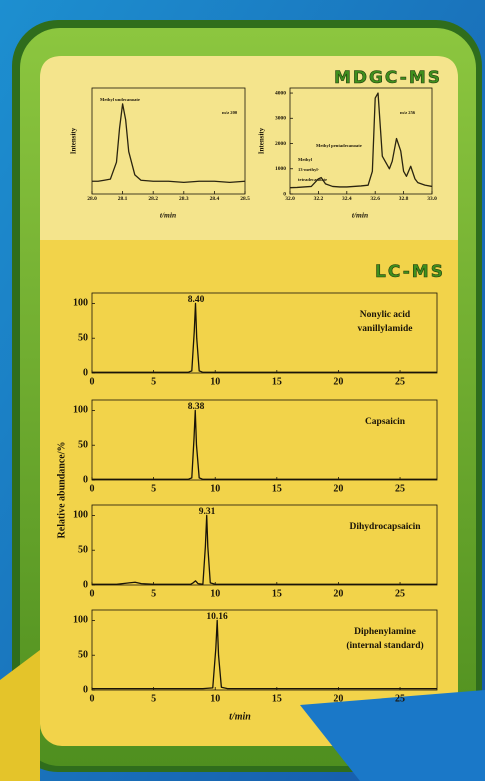 Image resolution: width=485 pixels, height=781 pixels. Describe the element at coordinates (347, 199) in the screenshot. I see `x-tick-label: 32.4` at that location.